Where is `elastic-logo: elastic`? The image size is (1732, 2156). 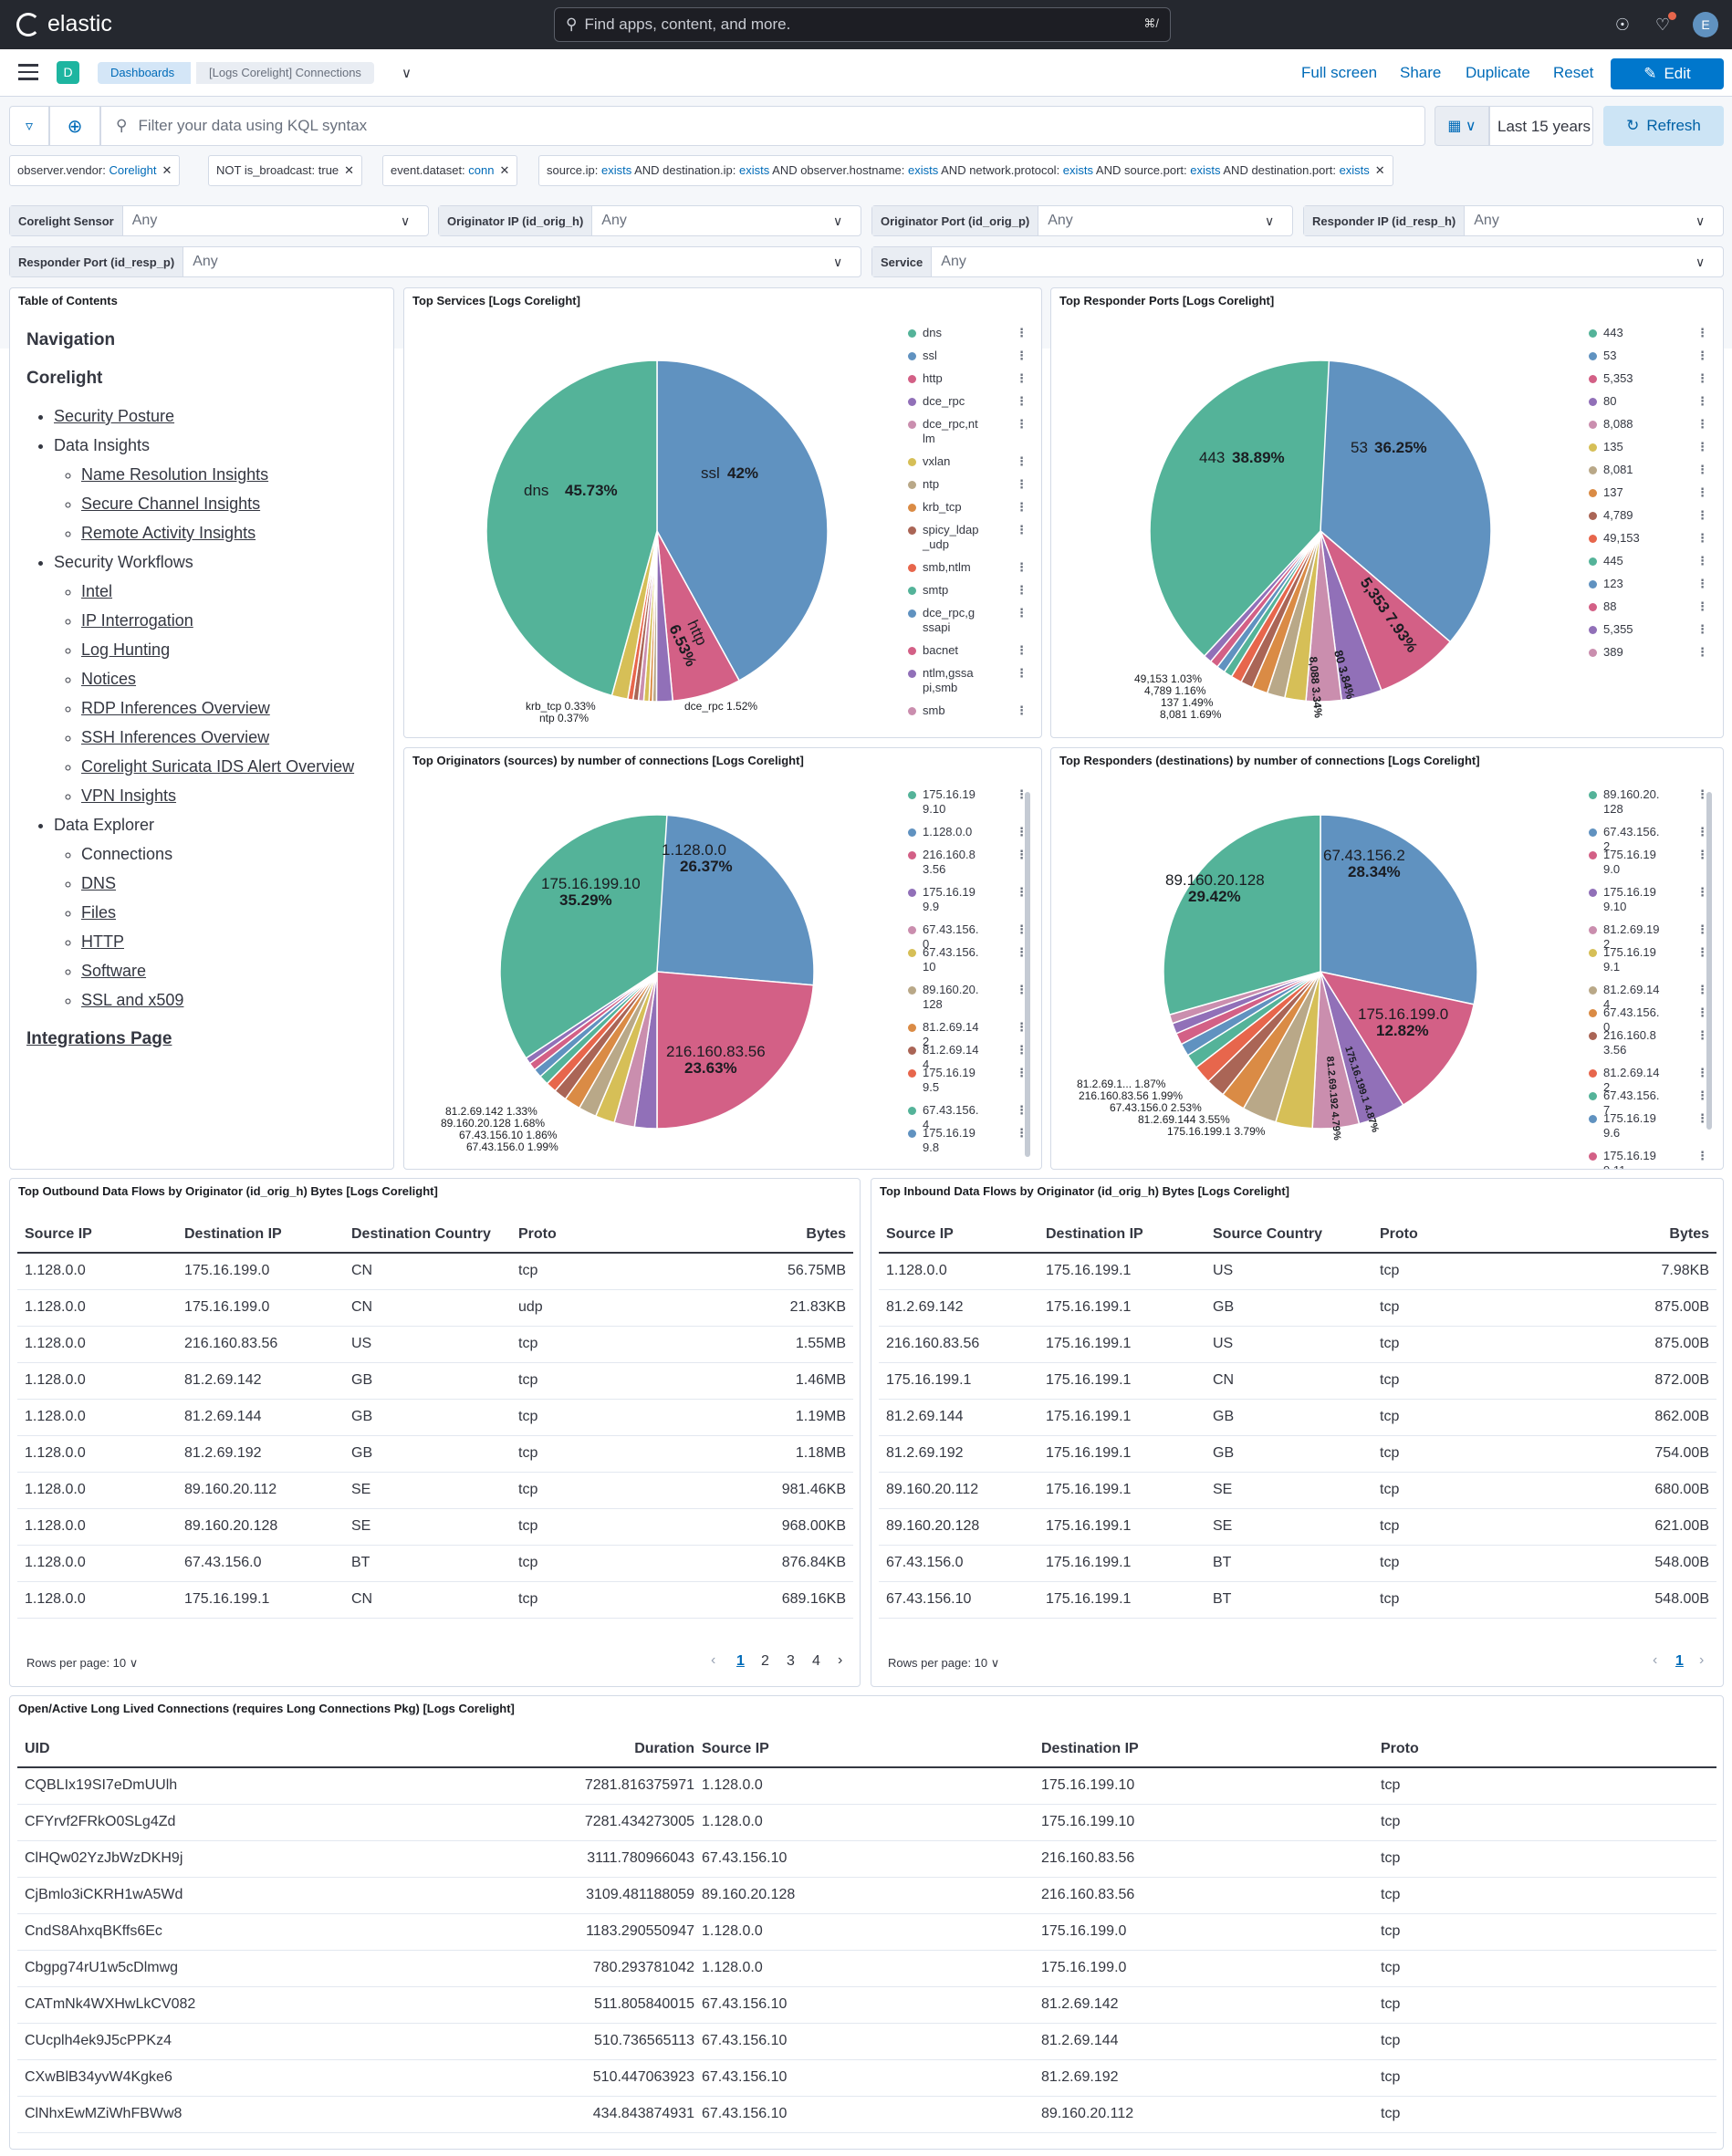
elastic-logo: elastic is located at coordinates (64, 24).